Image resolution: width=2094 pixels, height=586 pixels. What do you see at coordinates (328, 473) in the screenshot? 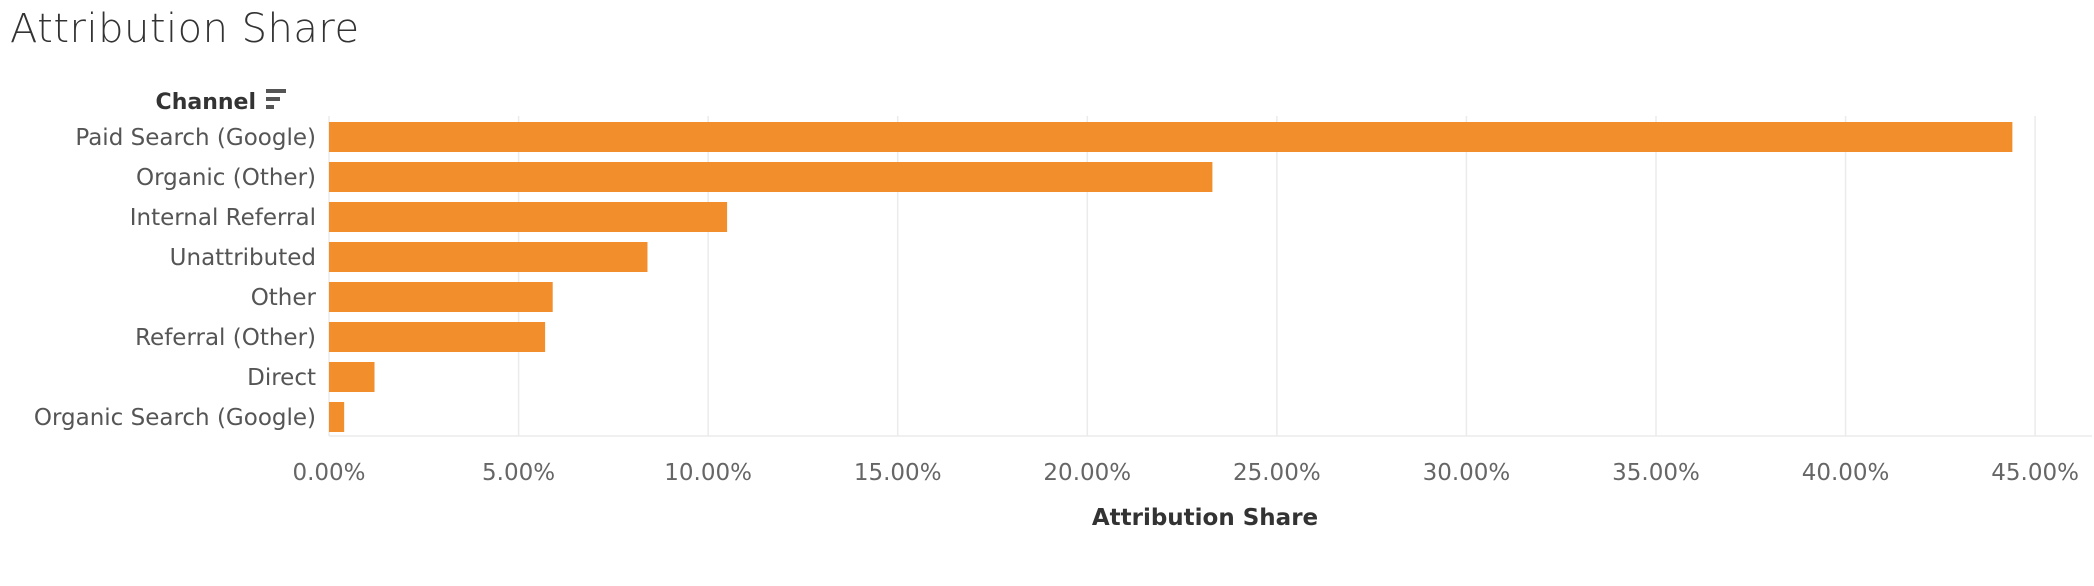
I see `x-tick-label: 0.00%` at bounding box center [328, 473].